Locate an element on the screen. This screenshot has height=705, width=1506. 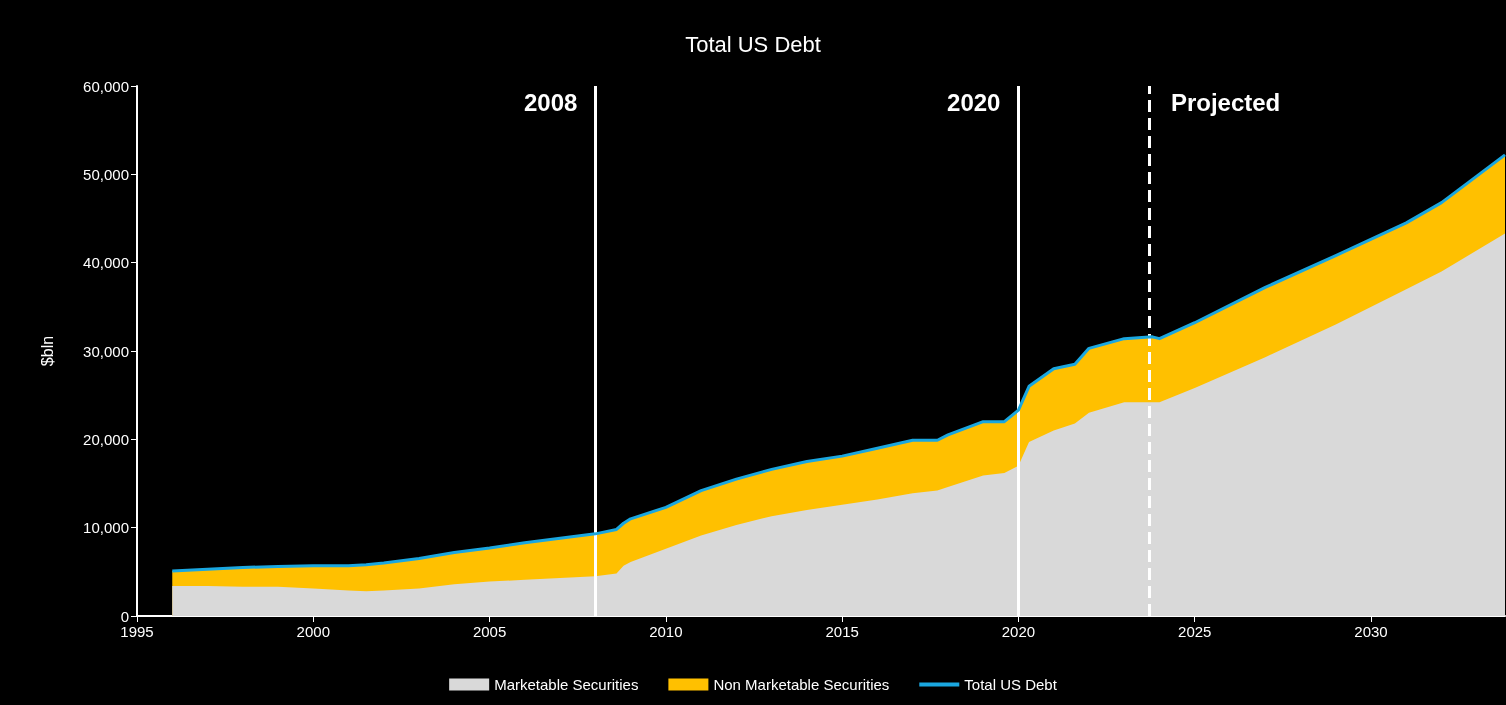
y-tick-label: 0 is located at coordinates (124, 616).